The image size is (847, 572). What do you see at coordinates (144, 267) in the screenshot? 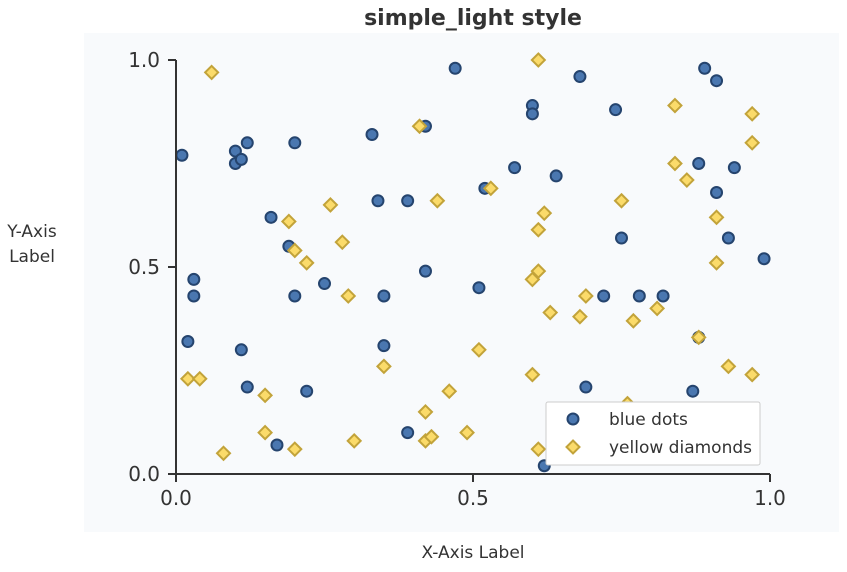
I see `y-tick-label: 0.5` at bounding box center [144, 267].